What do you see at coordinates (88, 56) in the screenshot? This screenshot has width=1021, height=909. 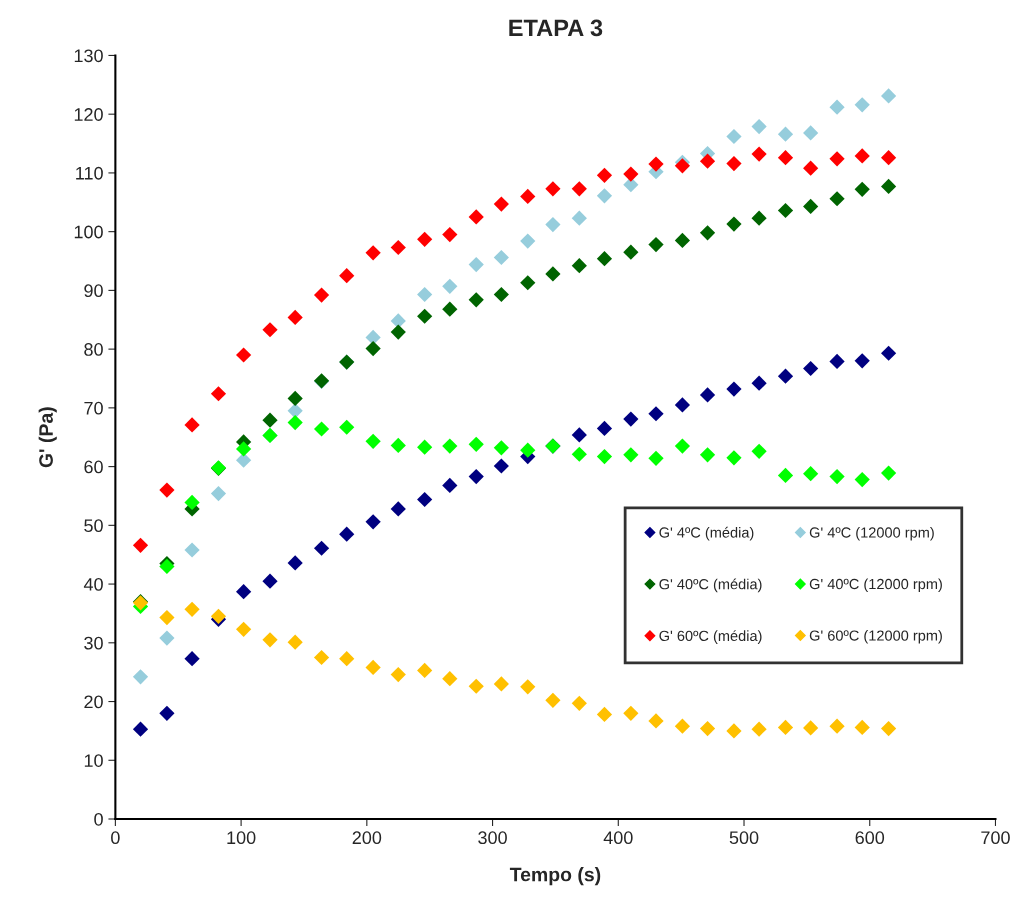 I see `y-tick-label: 130` at bounding box center [88, 56].